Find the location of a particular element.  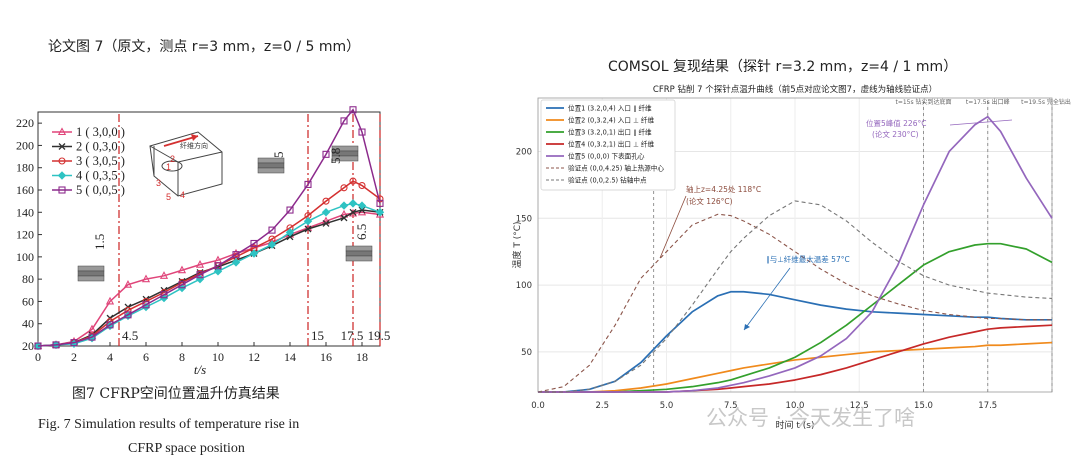

drill-stage-label: 5.8 is located at coordinates (335, 156).